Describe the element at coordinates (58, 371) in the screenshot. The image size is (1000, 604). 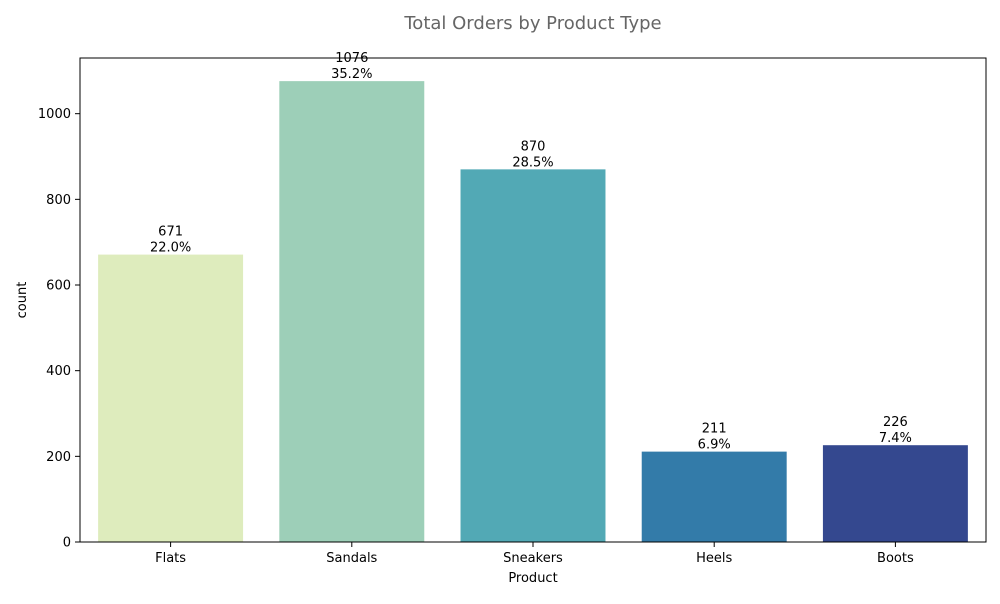
I see `y-tick-label: 400` at that location.